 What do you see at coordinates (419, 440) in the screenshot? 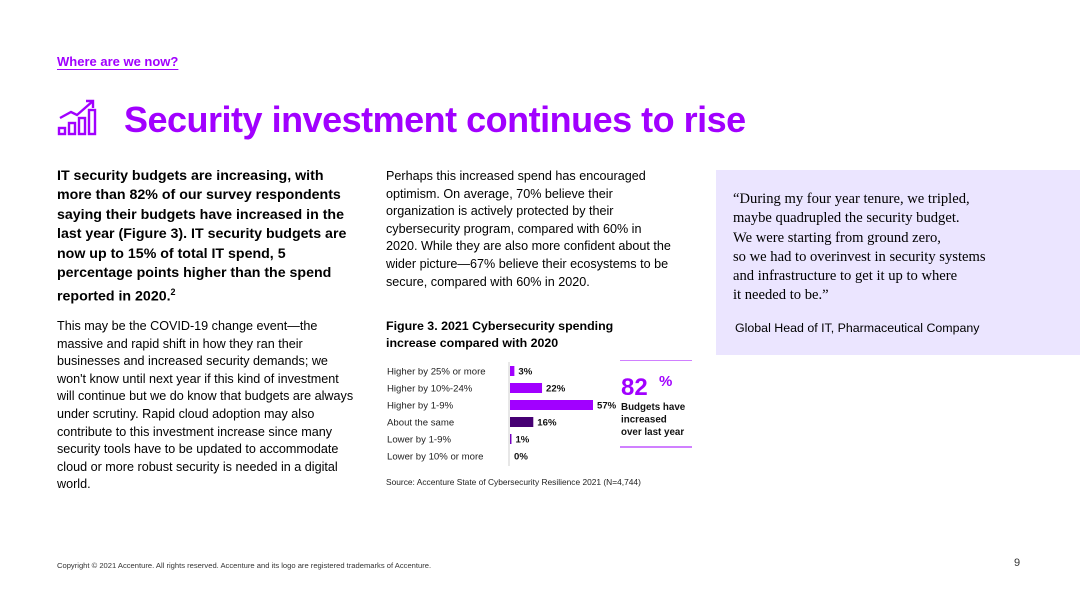
I see `category-label: Lower by 1-9%` at bounding box center [419, 440].